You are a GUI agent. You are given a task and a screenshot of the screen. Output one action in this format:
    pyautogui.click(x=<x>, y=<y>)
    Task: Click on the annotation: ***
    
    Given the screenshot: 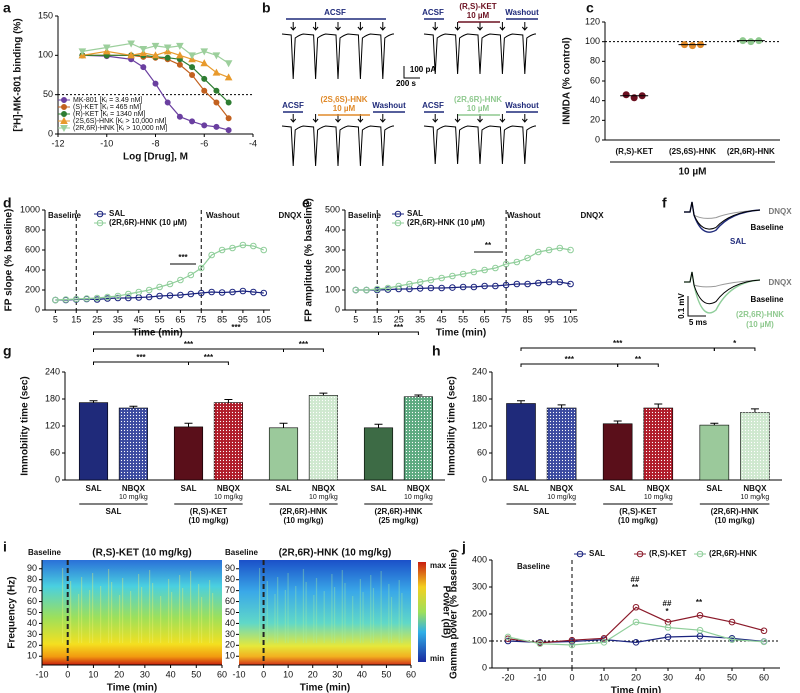 What is the action you would take?
    pyautogui.click(x=183, y=257)
    